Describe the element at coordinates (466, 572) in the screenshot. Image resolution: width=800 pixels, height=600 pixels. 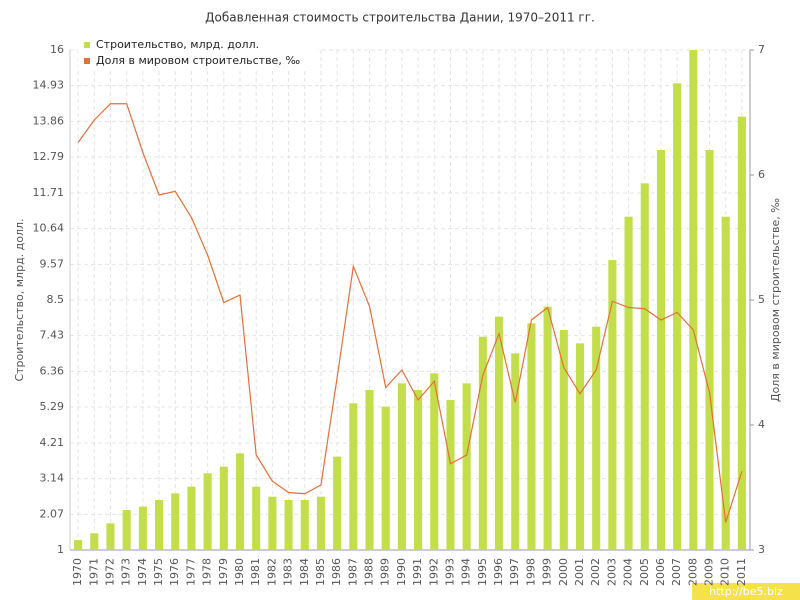
I see `x-tick-label: 1994` at that location.